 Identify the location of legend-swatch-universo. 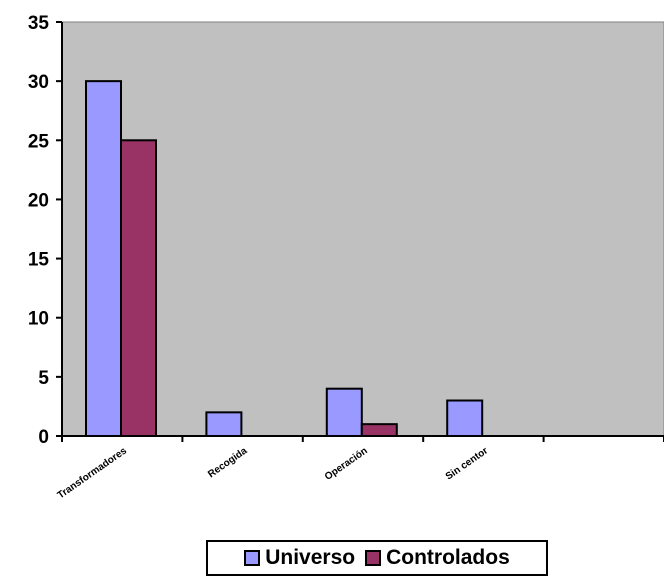
(252, 558).